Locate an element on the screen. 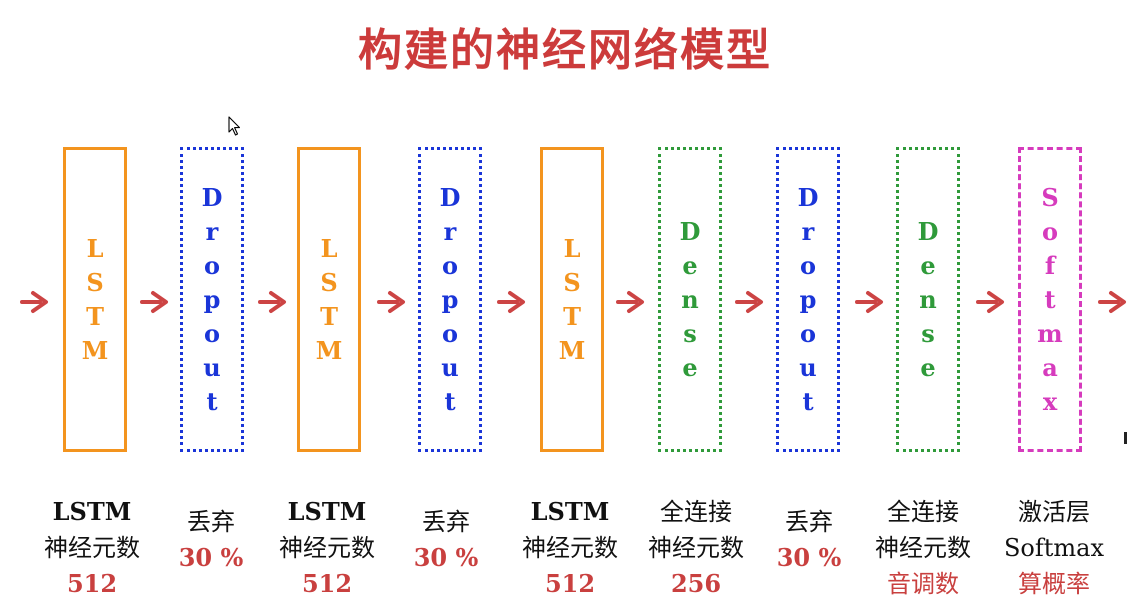 The image size is (1130, 607). edge-mark is located at coordinates (1125, 438).